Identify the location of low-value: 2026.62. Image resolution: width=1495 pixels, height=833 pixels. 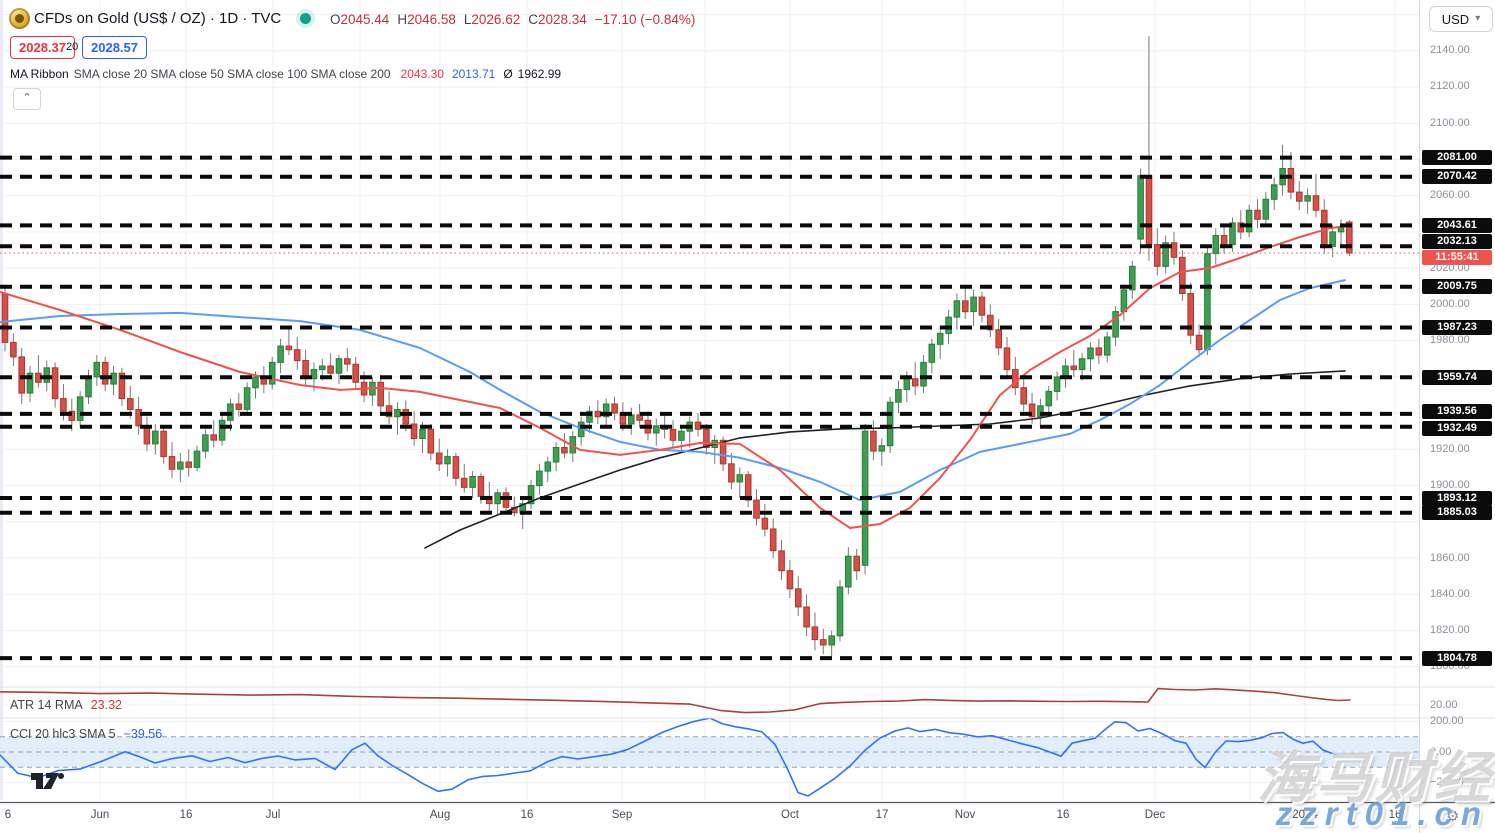
(496, 19).